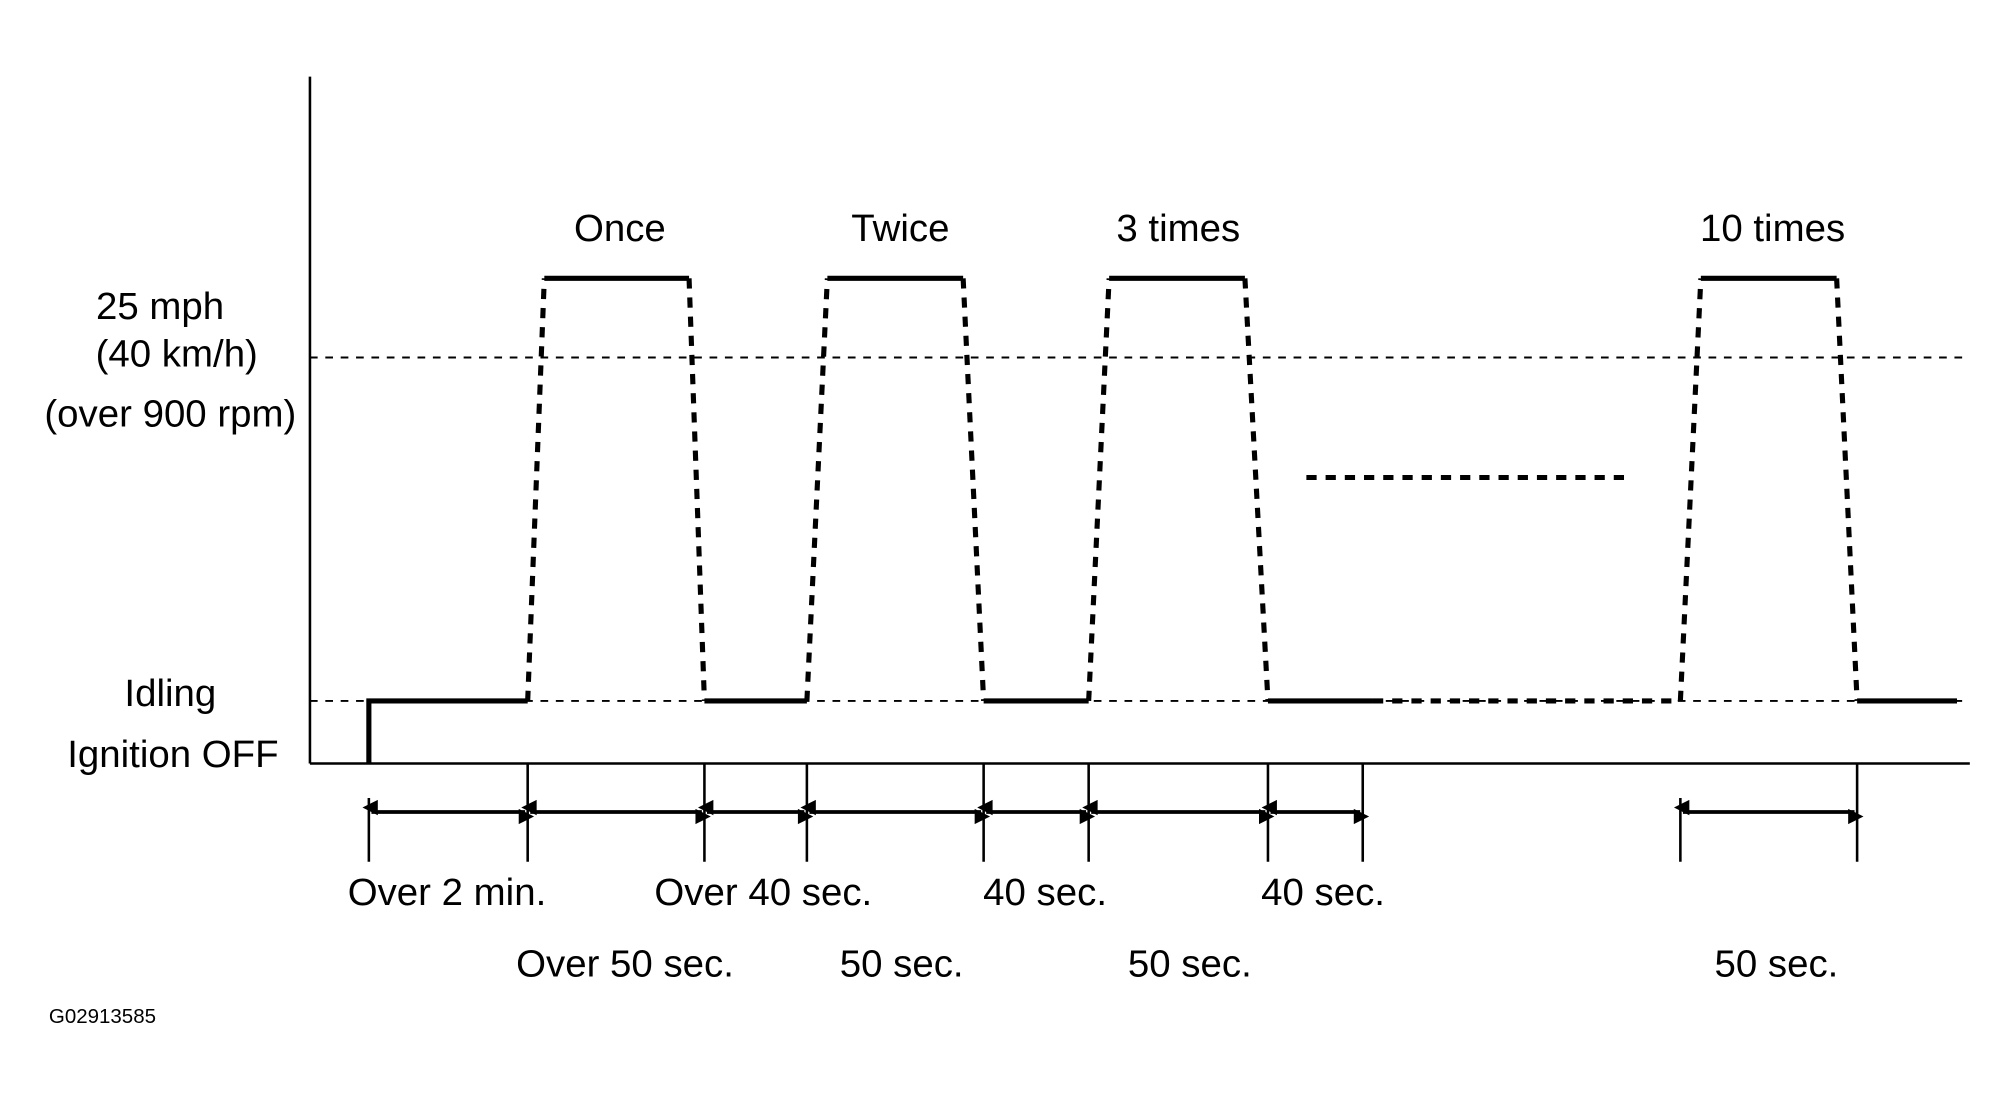 The image size is (1998, 1098). I want to click on y-label: 25 mph, so click(160, 306).